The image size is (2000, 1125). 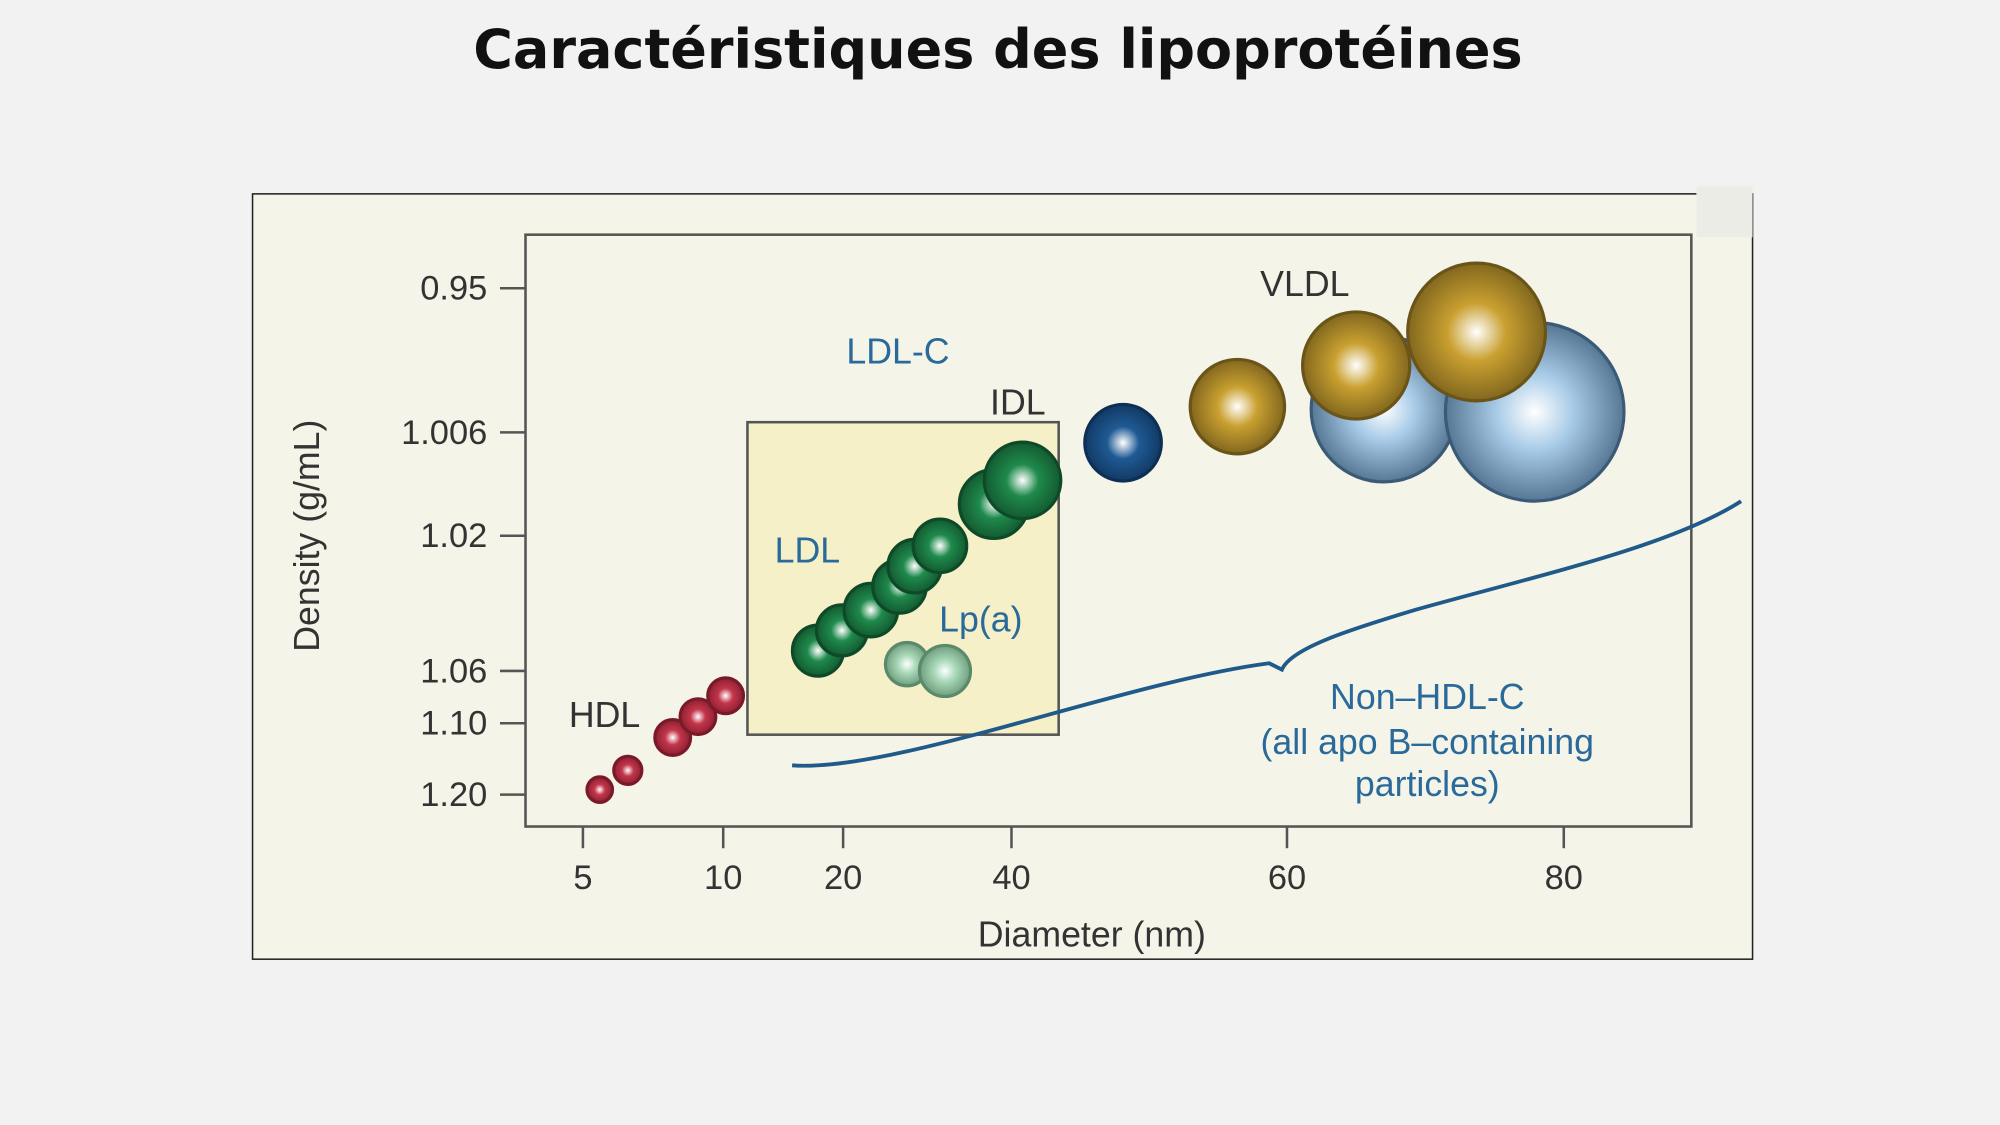 What do you see at coordinates (1427, 697) in the screenshot?
I see `label-non-hdl-1: Non–HDL-C` at bounding box center [1427, 697].